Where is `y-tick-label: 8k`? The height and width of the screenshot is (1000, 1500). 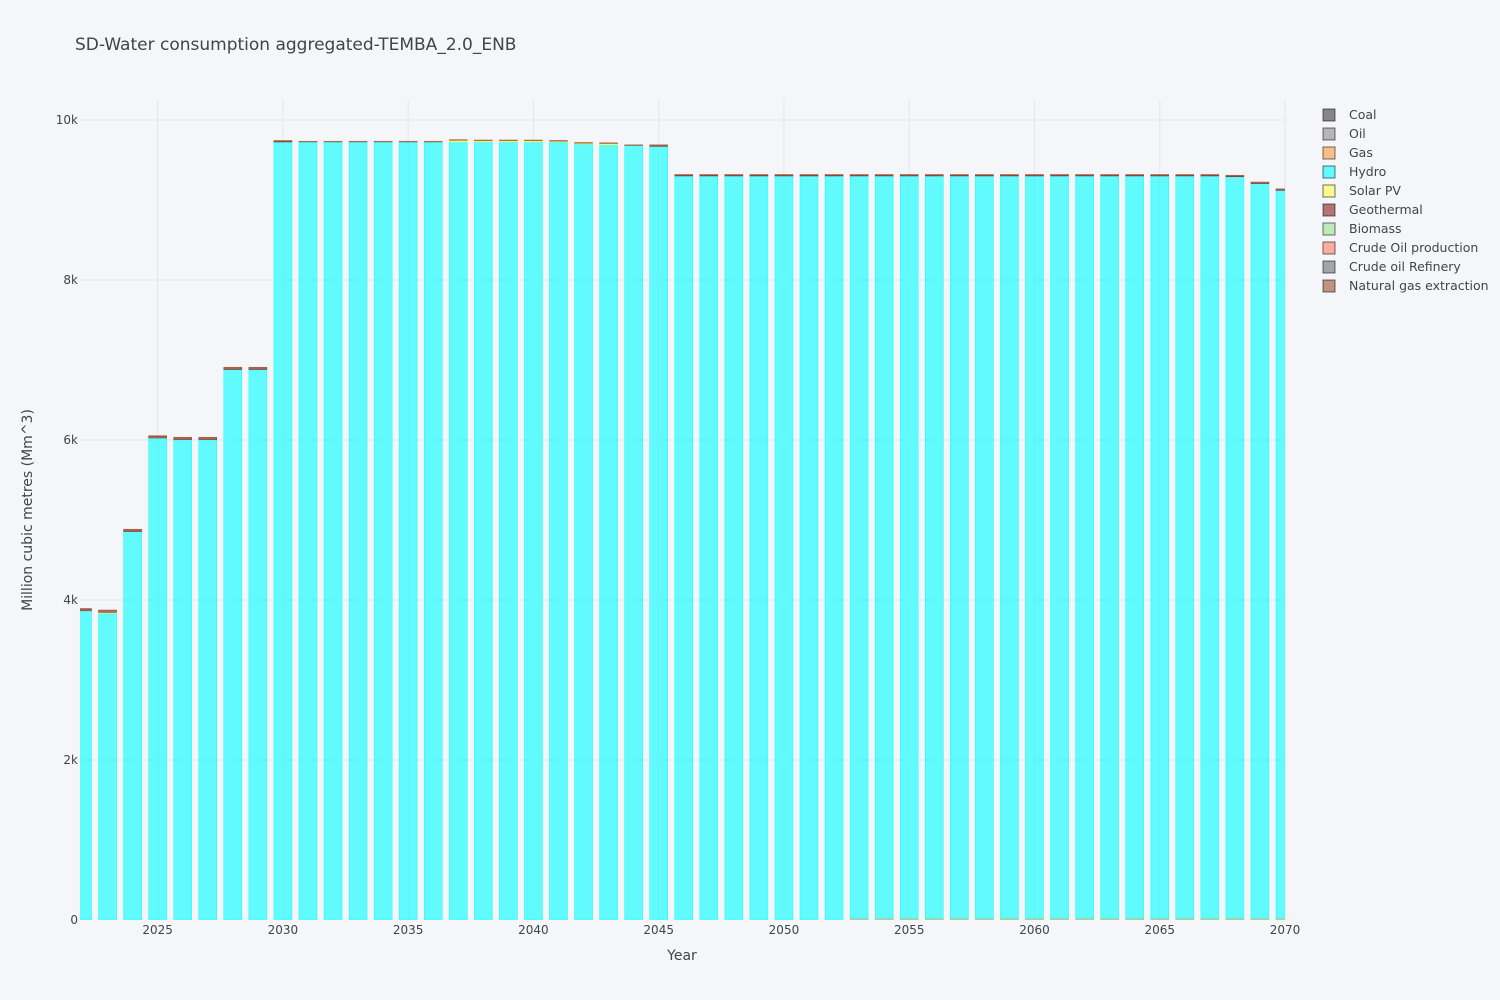
y-tick-label: 8k is located at coordinates (70, 280).